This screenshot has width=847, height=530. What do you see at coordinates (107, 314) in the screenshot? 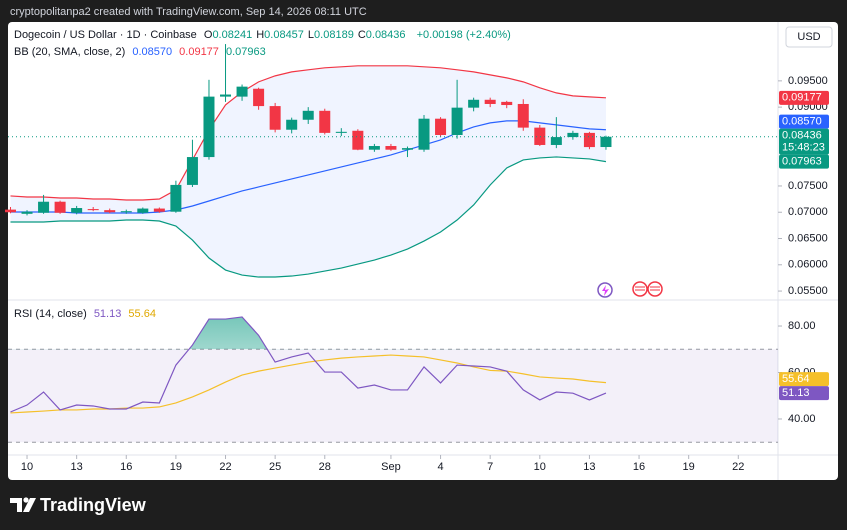
I see `rsi-readout: 51.13` at bounding box center [107, 314].